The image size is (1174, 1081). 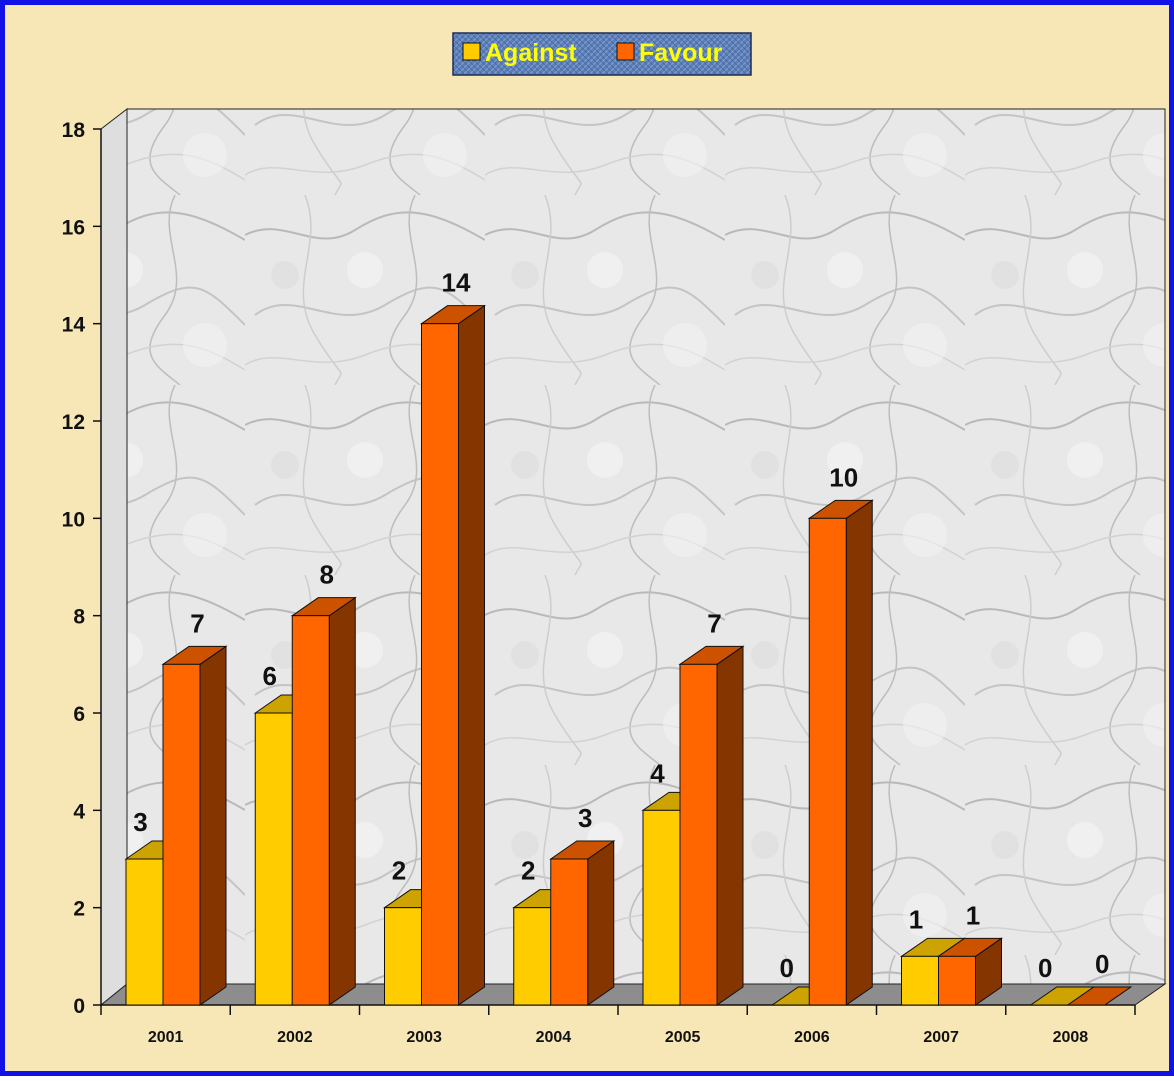 What do you see at coordinates (79, 811) in the screenshot?
I see `y-tick-label: 4` at bounding box center [79, 811].